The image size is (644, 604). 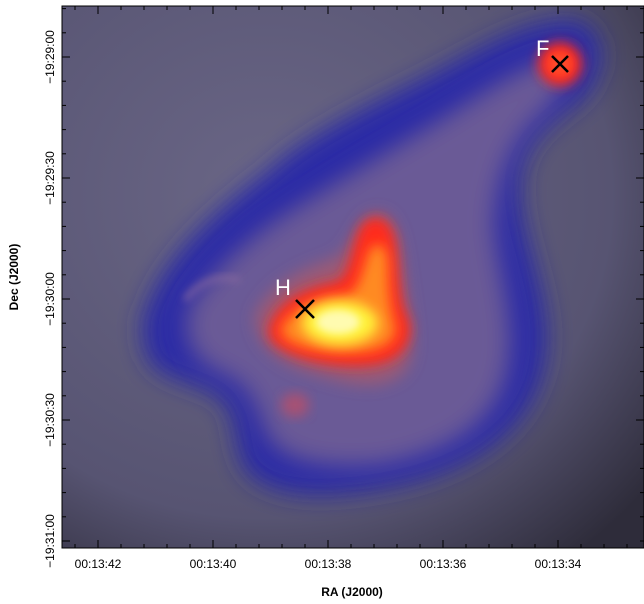 What do you see at coordinates (50, 420) in the screenshot?
I see `y-tick-label: −19:30:30` at bounding box center [50, 420].